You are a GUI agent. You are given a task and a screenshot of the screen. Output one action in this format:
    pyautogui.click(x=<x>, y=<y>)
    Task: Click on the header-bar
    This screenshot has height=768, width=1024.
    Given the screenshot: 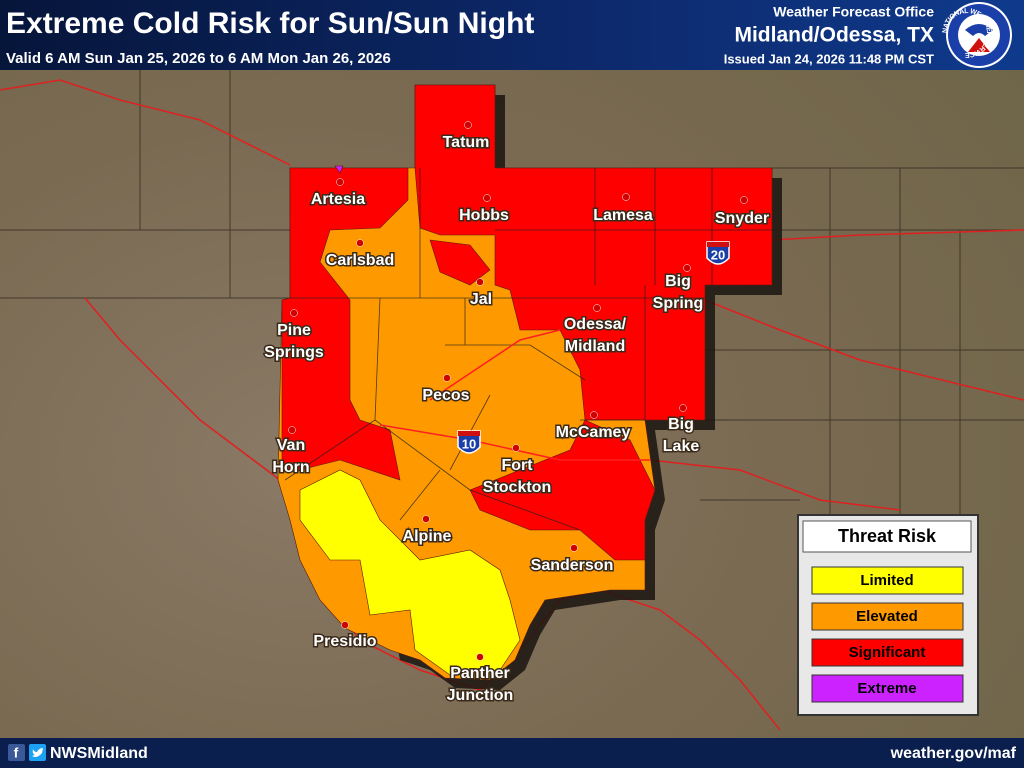 What is the action you would take?
    pyautogui.click(x=512, y=35)
    